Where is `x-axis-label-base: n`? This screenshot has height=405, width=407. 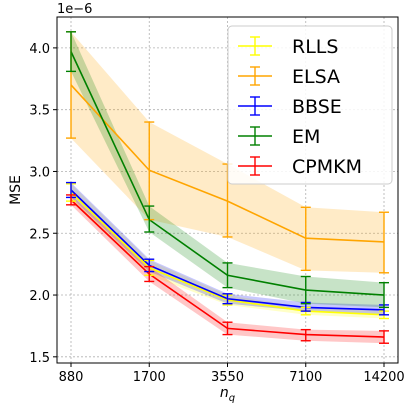 x-axis-label-base: n is located at coordinates (224, 393).